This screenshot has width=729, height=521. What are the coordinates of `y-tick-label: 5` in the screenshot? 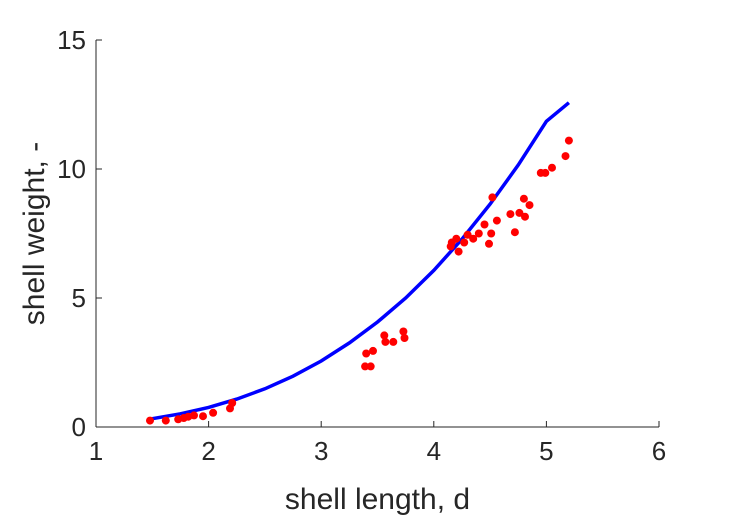 It's located at (79, 298).